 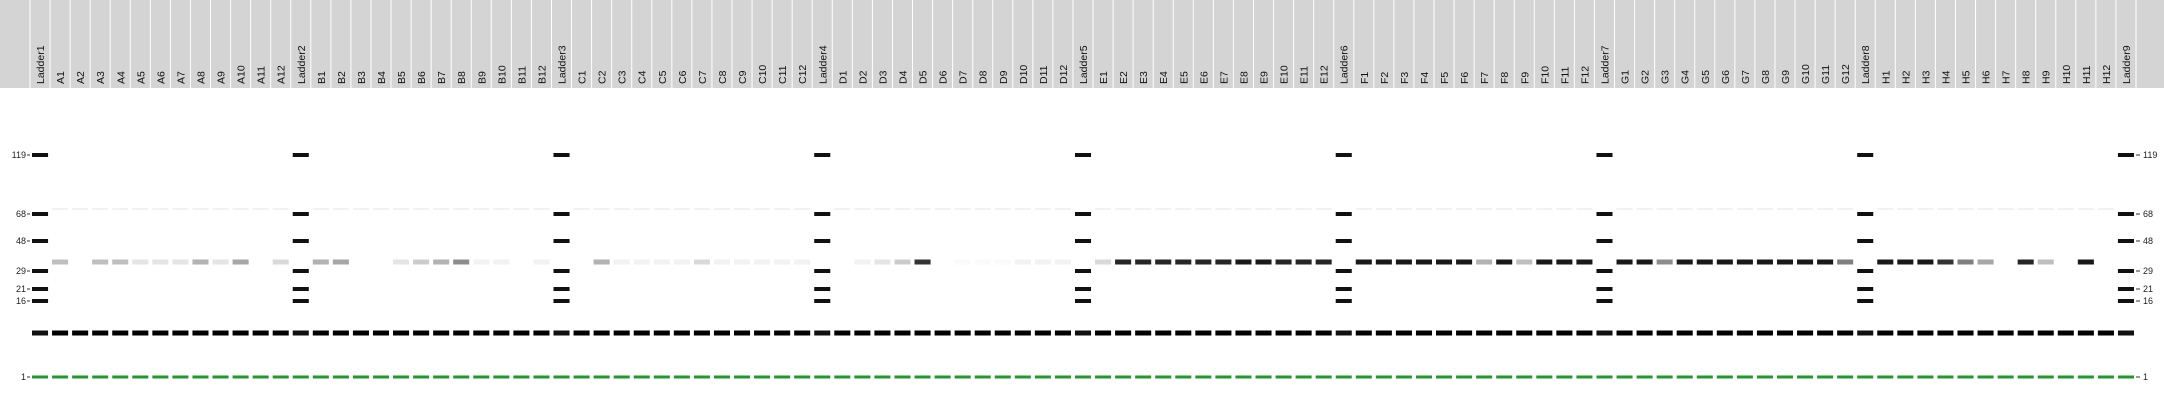 I want to click on lane-label: F12, so click(x=1585, y=75).